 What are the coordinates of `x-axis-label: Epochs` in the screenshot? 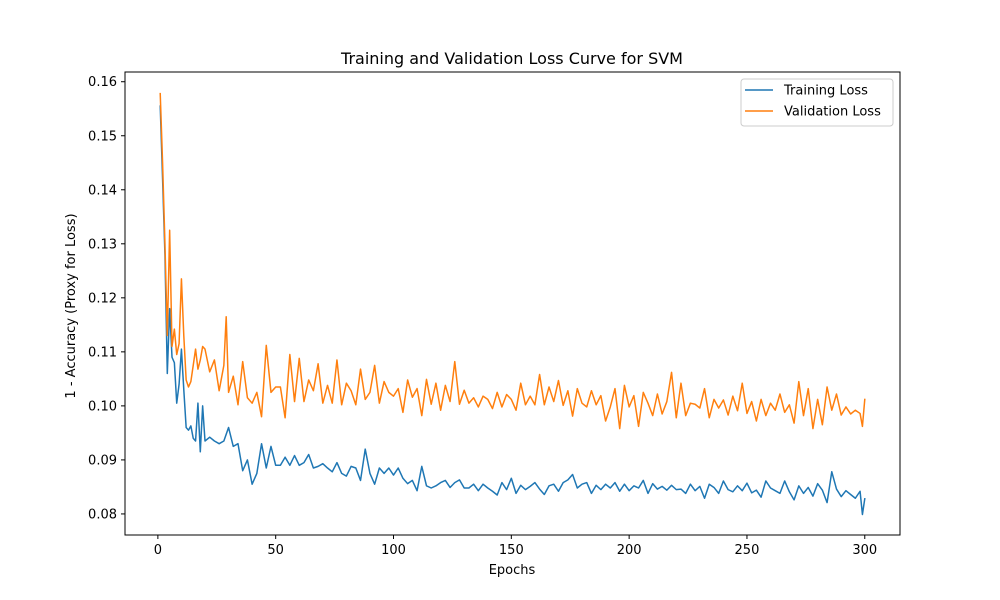 It's located at (512, 570).